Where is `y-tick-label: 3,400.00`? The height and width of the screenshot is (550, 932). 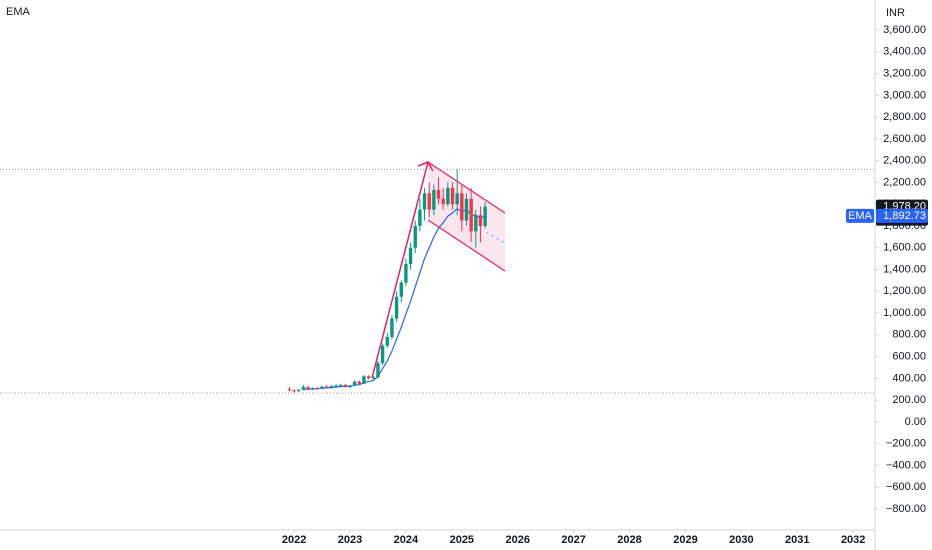 y-tick-label: 3,400.00 is located at coordinates (904, 52).